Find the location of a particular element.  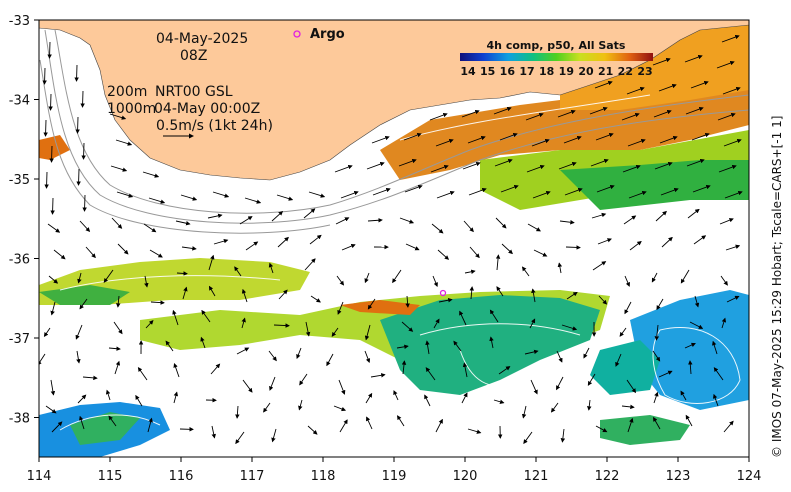

sst-east-teal is located at coordinates (625, 367).